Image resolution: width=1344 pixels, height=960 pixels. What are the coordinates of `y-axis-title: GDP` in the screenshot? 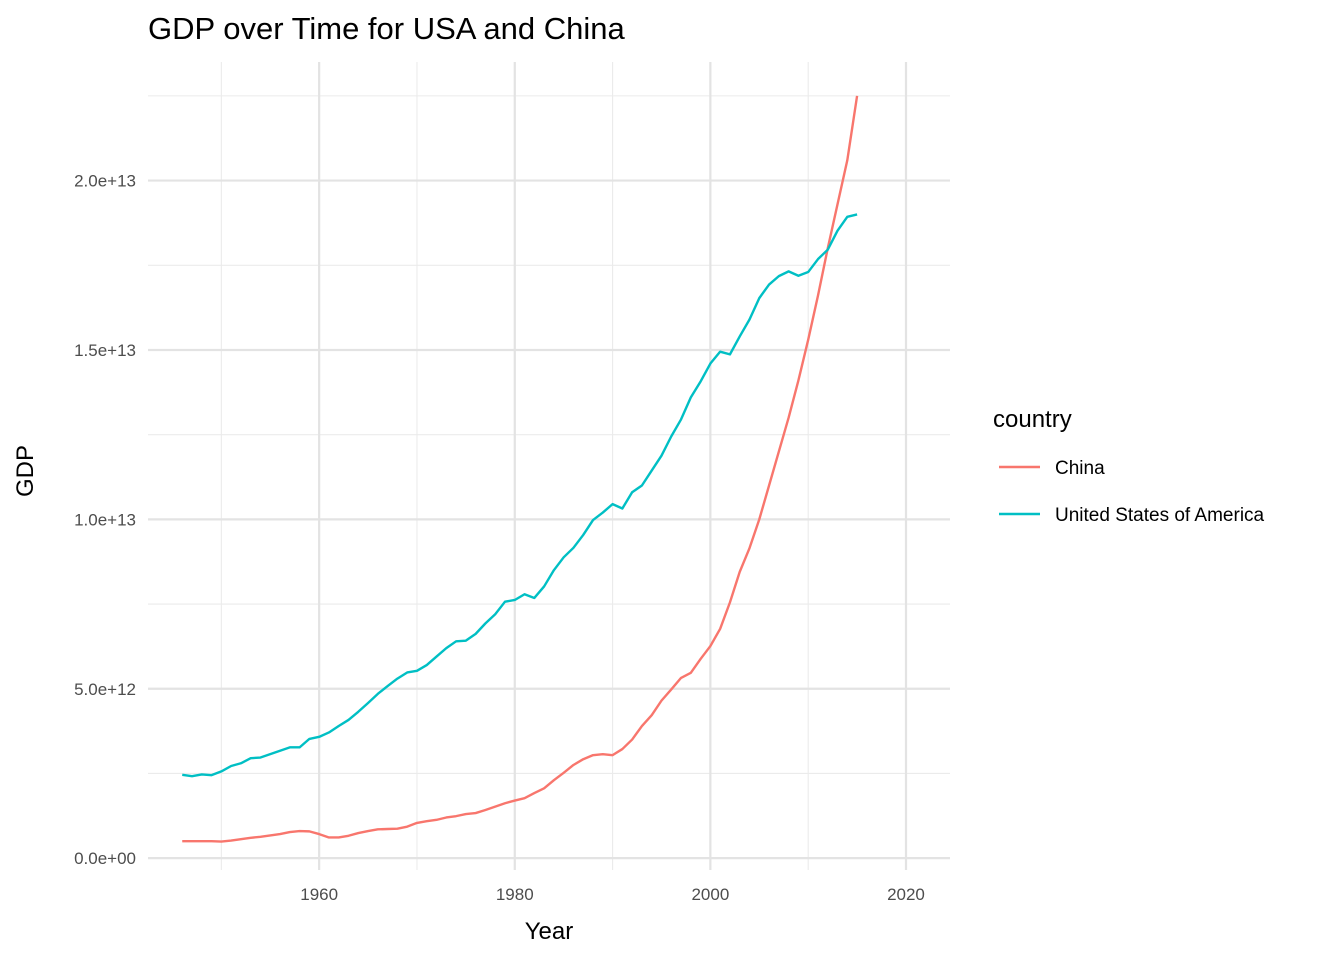 It's located at (25, 471).